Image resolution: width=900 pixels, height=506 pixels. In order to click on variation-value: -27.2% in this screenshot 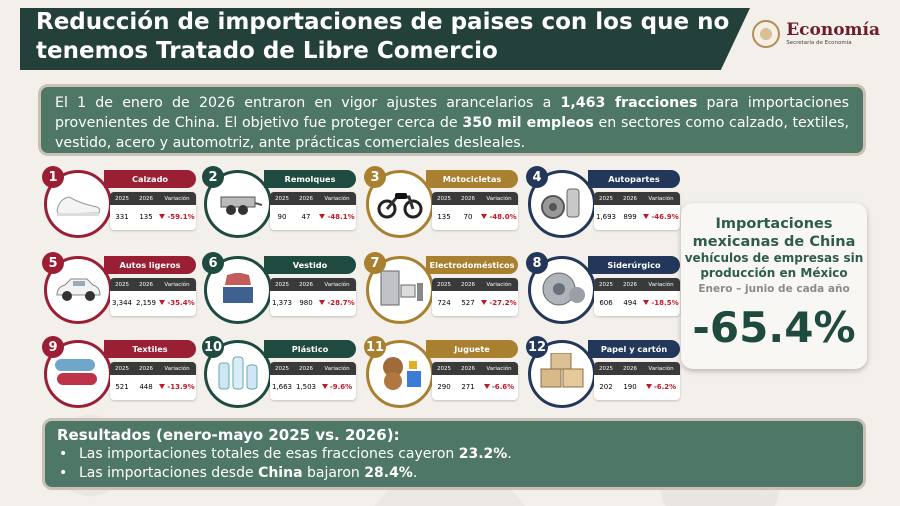, I will do `click(503, 302)`.